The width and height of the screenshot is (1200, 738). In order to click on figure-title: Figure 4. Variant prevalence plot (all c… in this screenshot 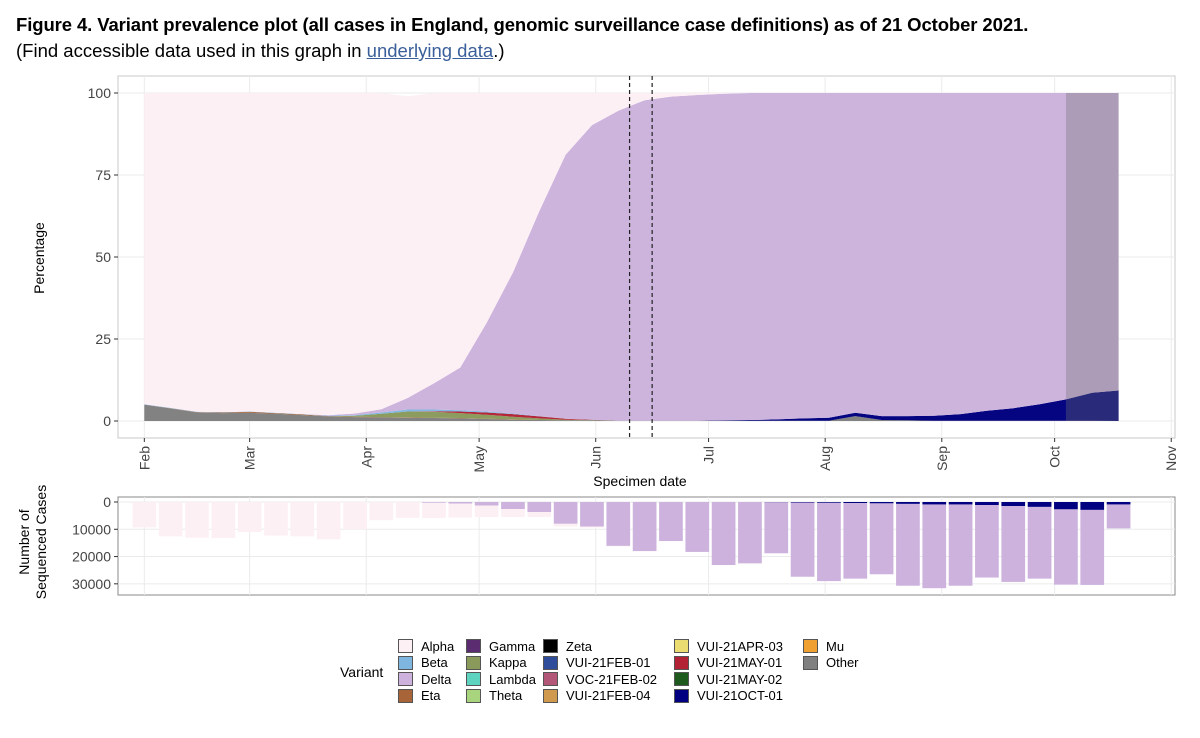, I will do `click(522, 24)`.